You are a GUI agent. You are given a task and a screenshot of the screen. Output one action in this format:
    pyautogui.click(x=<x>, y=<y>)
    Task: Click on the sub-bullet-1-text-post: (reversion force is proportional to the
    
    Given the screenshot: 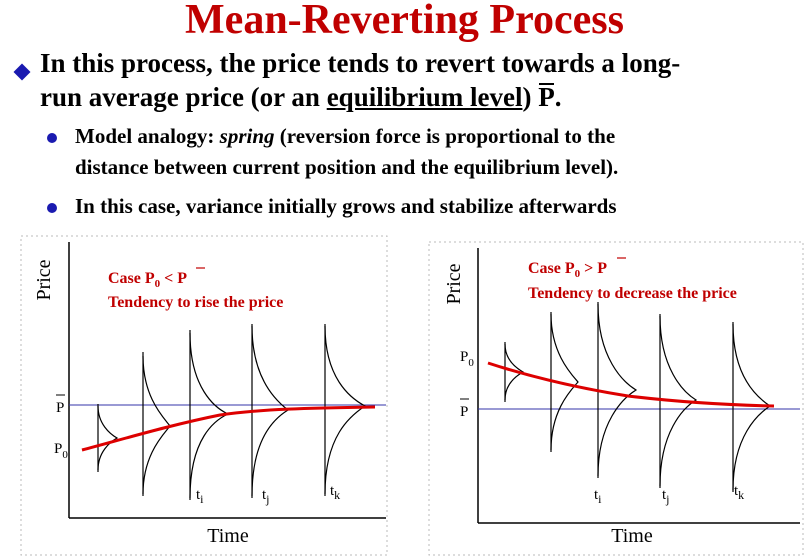 What is the action you would take?
    pyautogui.click(x=445, y=136)
    